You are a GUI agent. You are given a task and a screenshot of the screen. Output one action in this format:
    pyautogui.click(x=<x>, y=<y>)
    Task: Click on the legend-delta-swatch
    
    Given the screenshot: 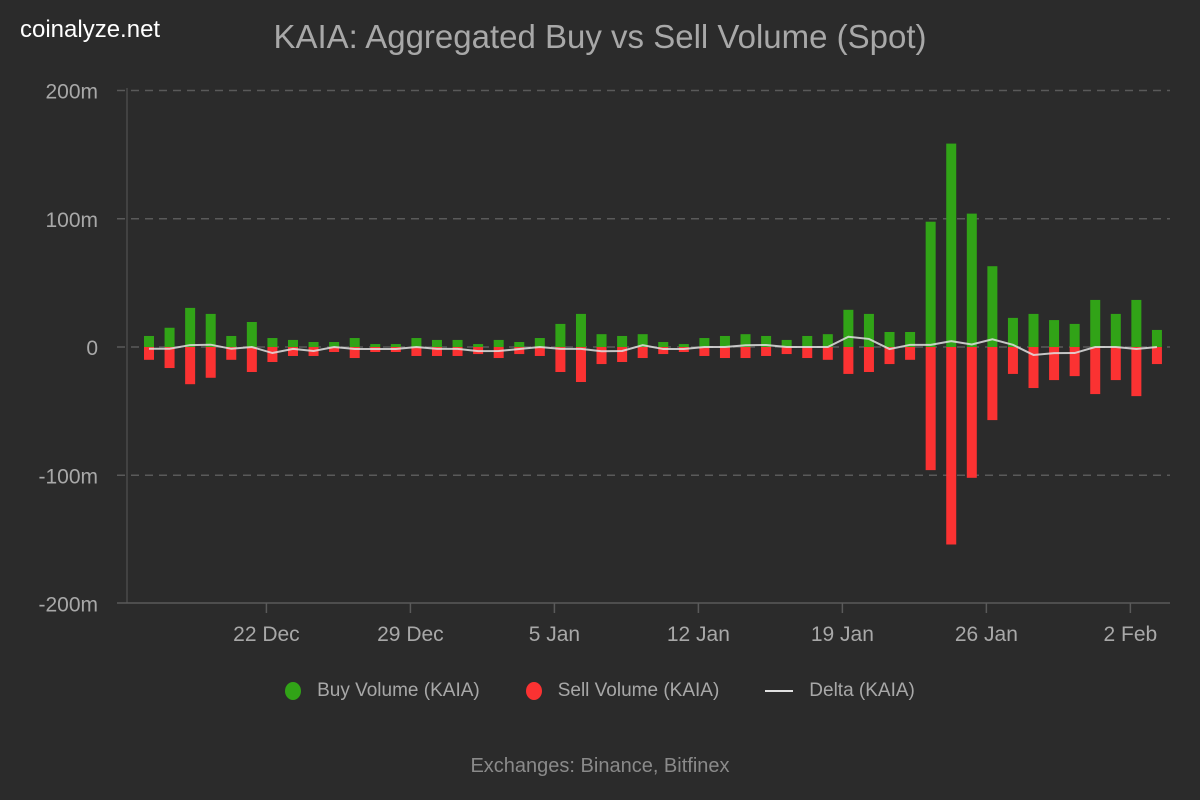 What is the action you would take?
    pyautogui.click(x=779, y=691)
    